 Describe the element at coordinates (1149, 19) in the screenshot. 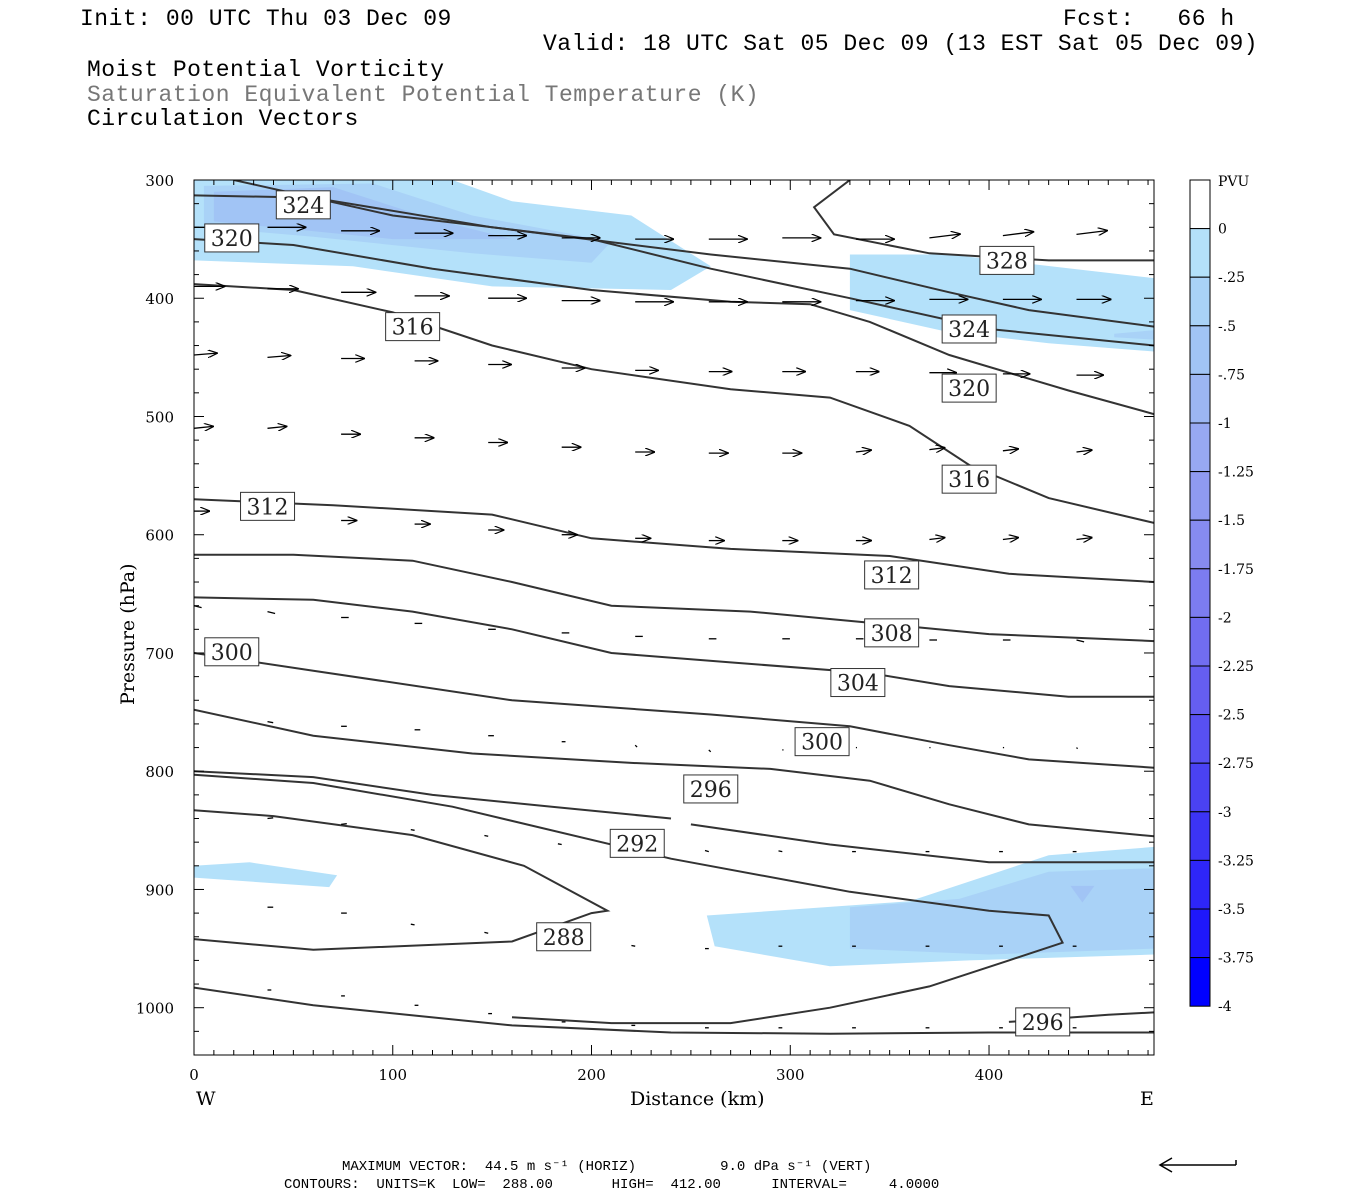

I see `forecast-hour: Fcst: 66 h` at that location.